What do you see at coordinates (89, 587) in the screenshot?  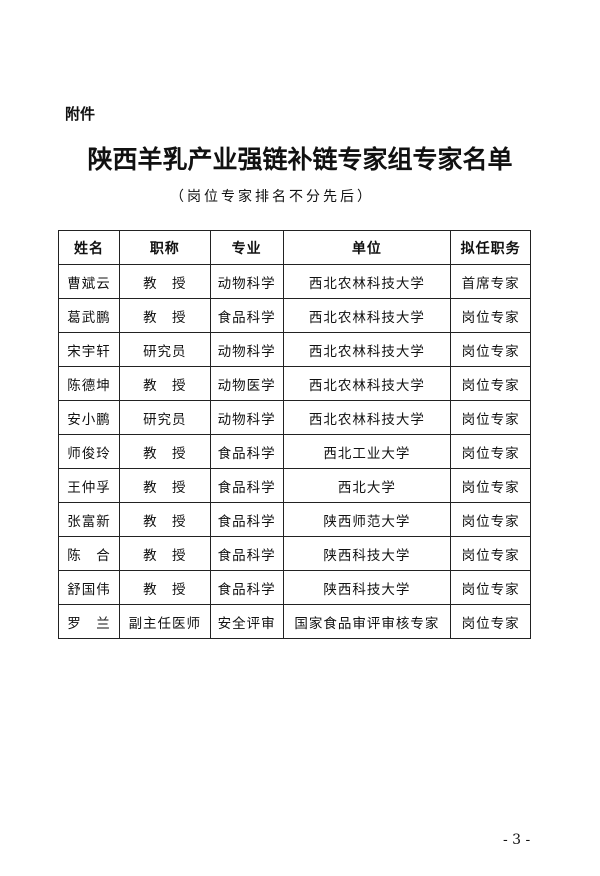 I see `table-cell: 舒国伟` at bounding box center [89, 587].